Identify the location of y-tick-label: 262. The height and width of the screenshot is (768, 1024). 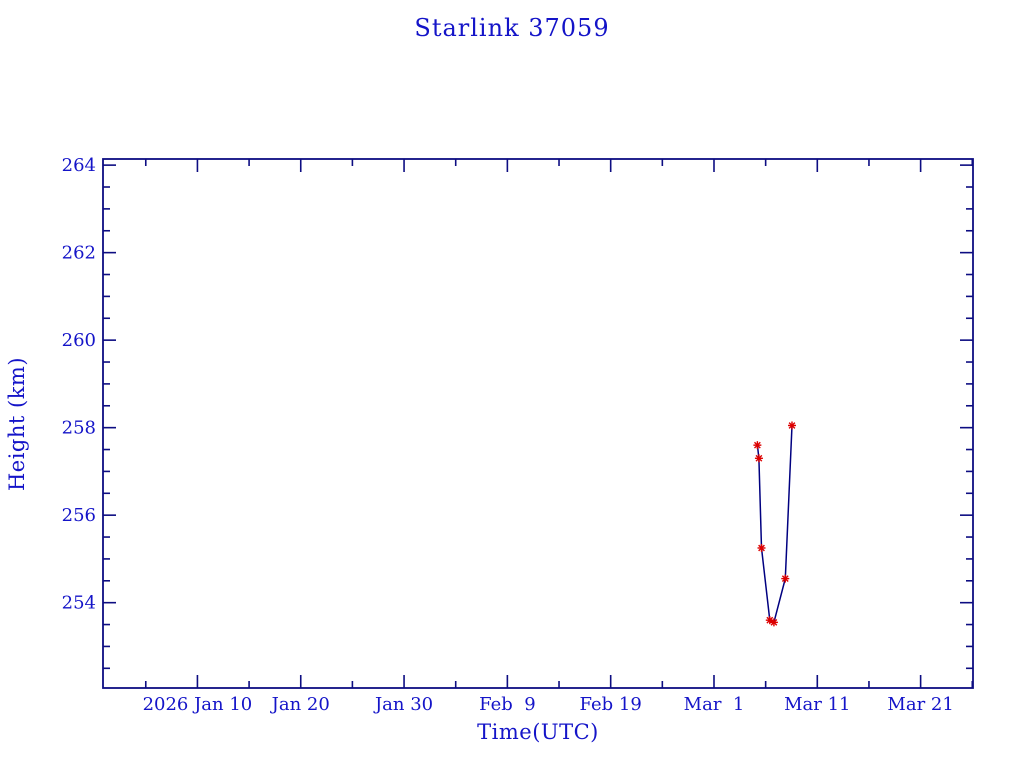
(79, 253).